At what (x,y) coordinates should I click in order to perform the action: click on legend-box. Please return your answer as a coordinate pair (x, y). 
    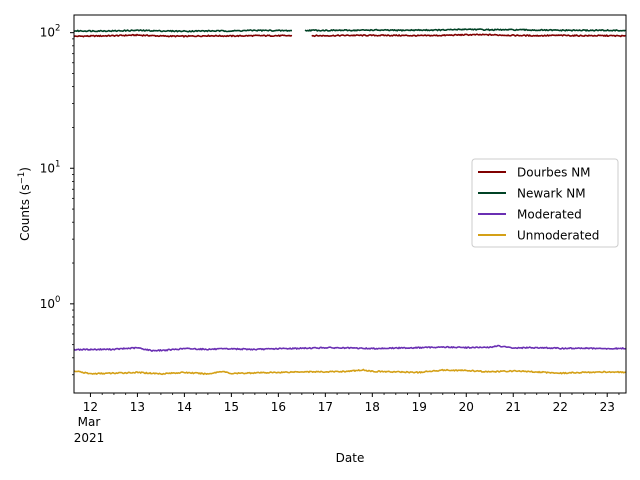
    Looking at the image, I should click on (545, 203).